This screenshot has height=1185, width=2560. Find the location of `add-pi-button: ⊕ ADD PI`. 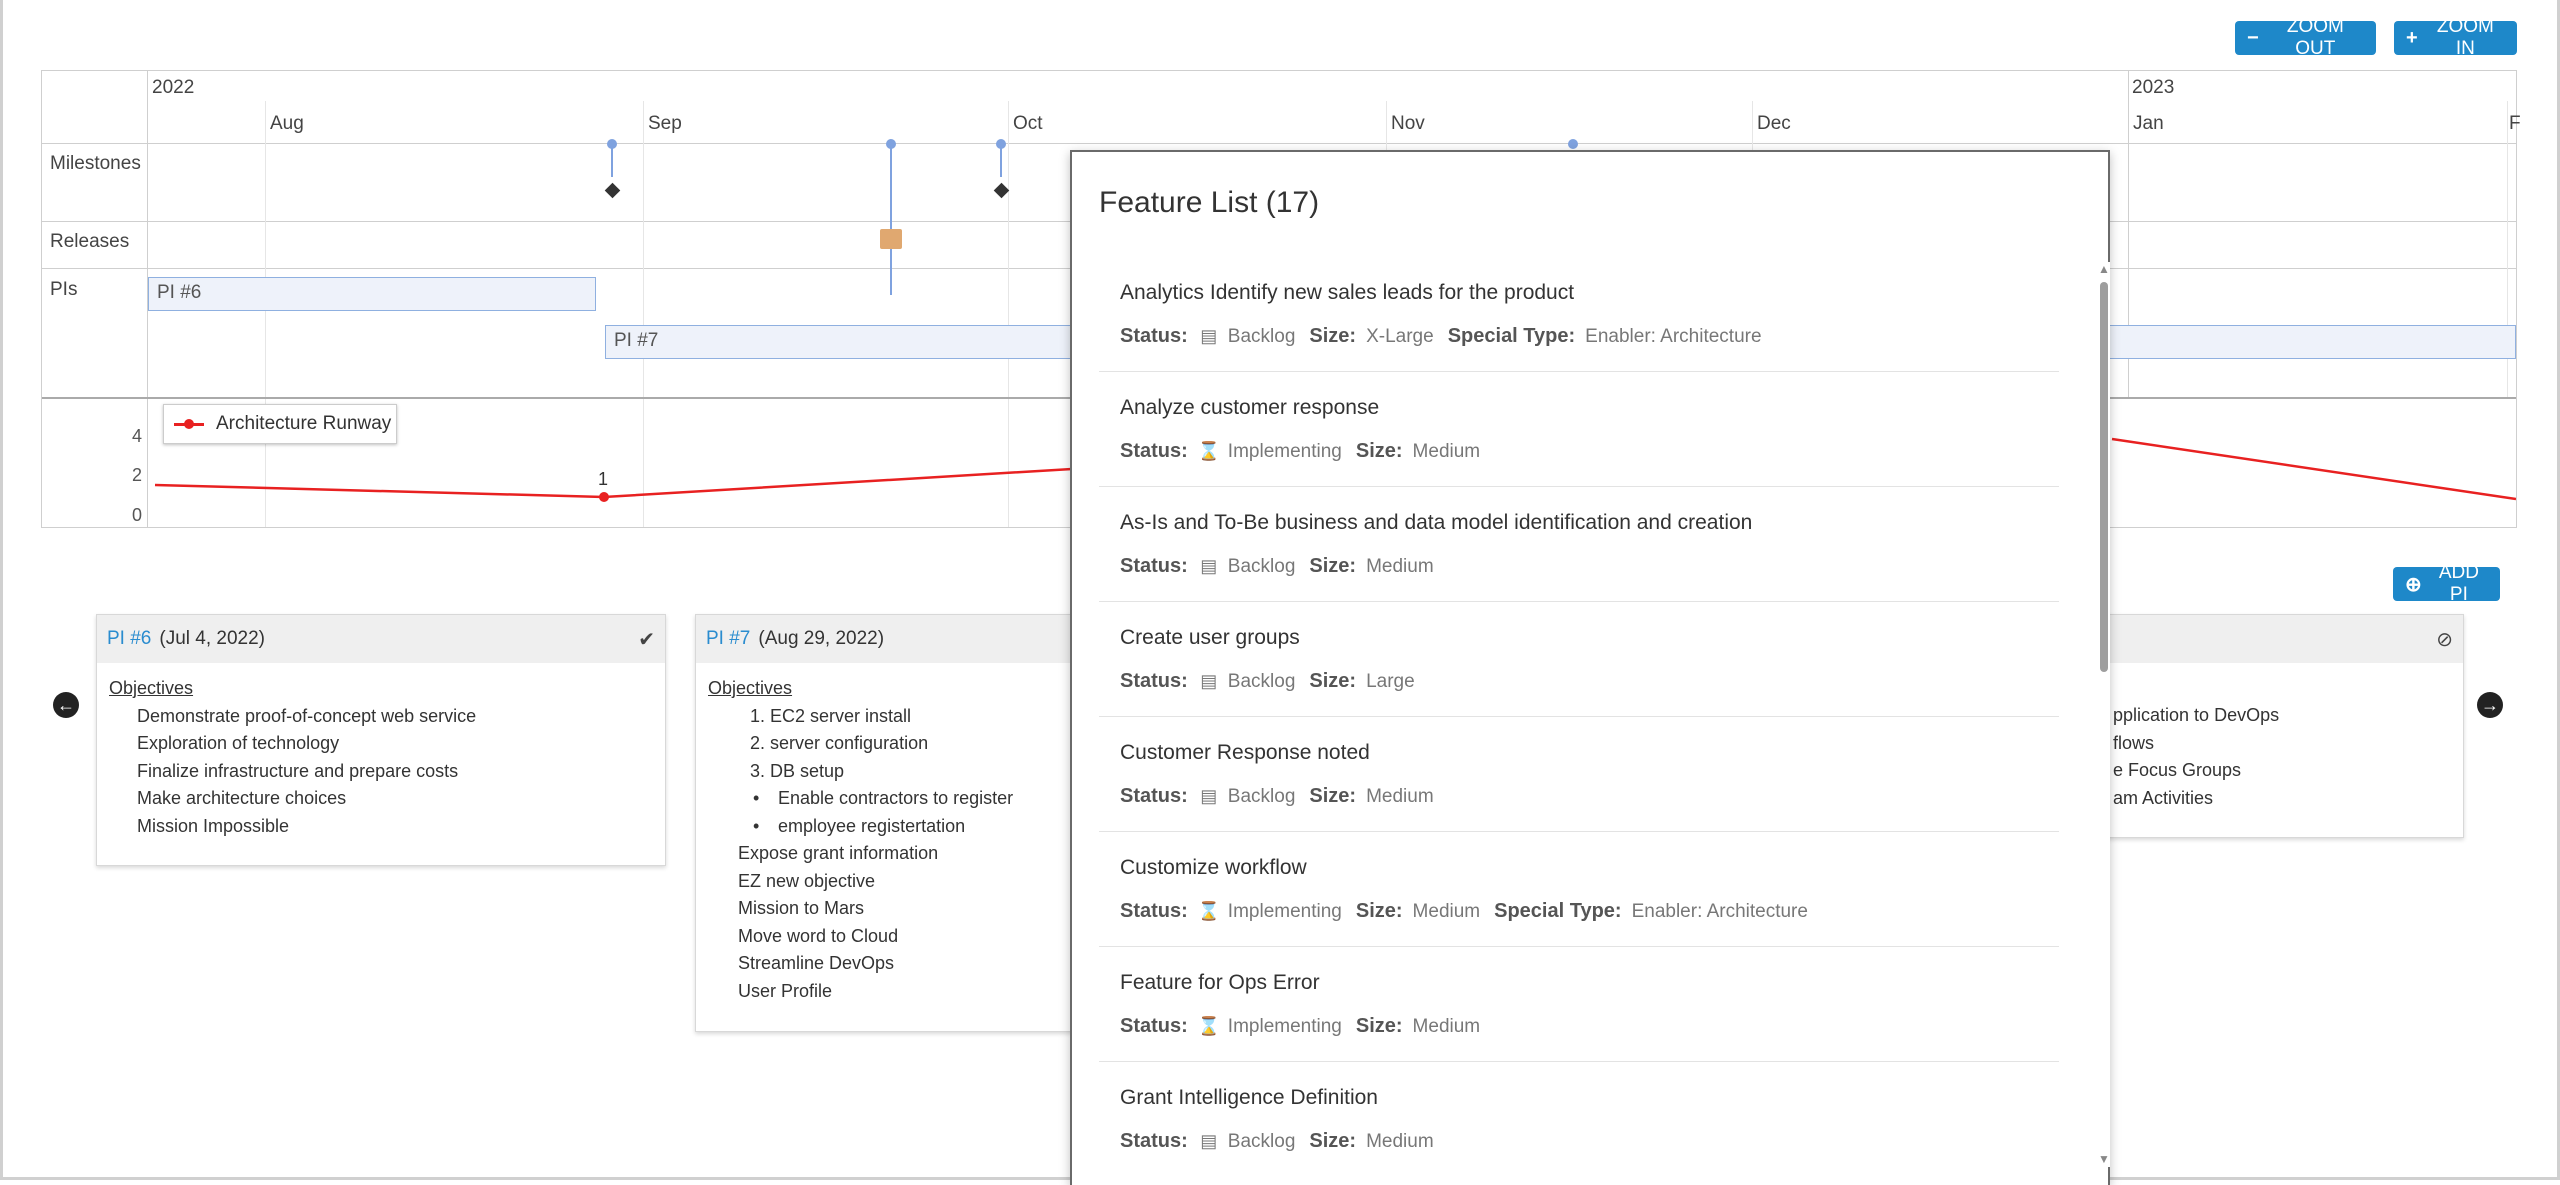

add-pi-button: ⊕ ADD PI is located at coordinates (2446, 583).